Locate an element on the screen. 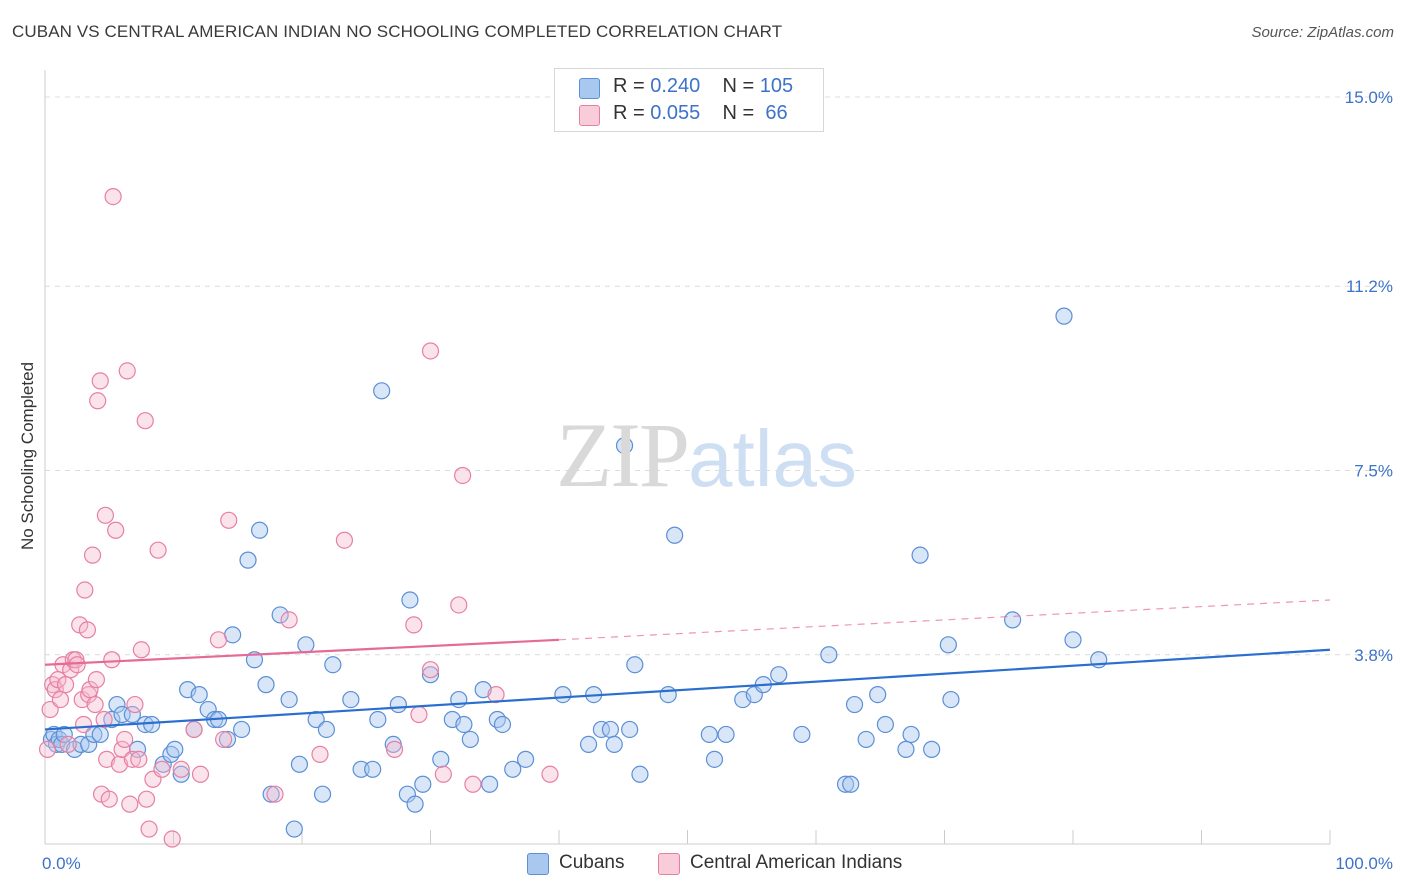 The height and width of the screenshot is (892, 1406). y-tick-label: 11.2% is located at coordinates (1369, 286).